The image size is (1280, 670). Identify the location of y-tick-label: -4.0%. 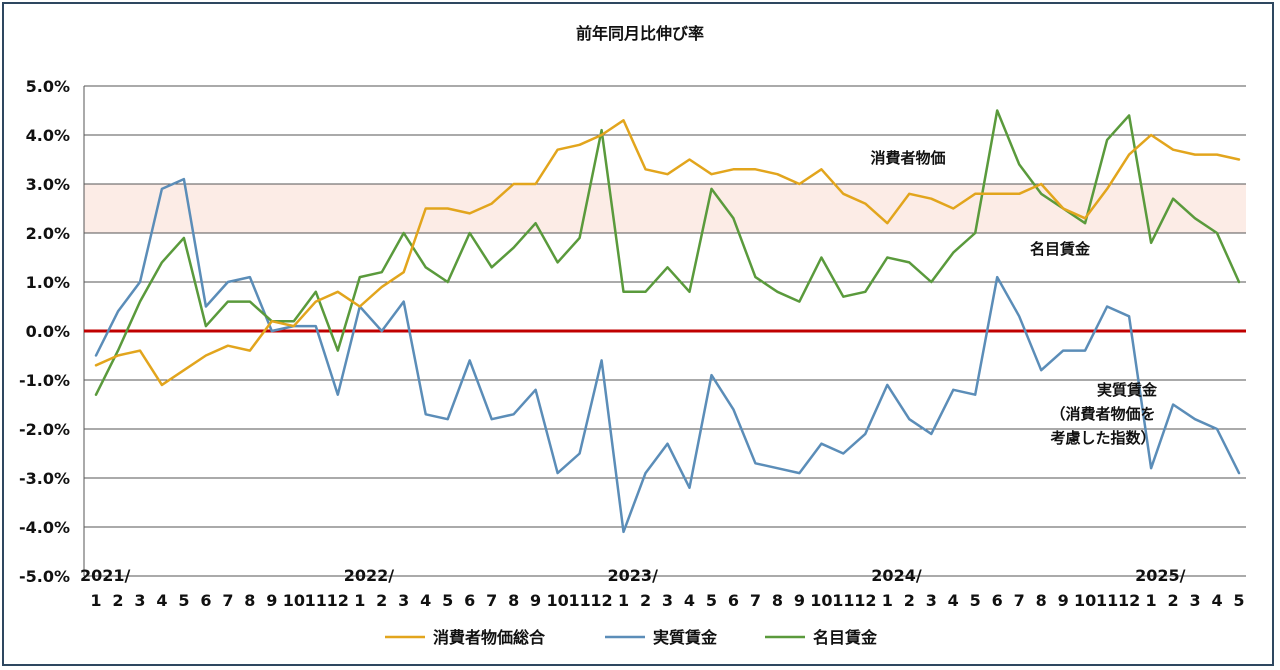
(44, 527).